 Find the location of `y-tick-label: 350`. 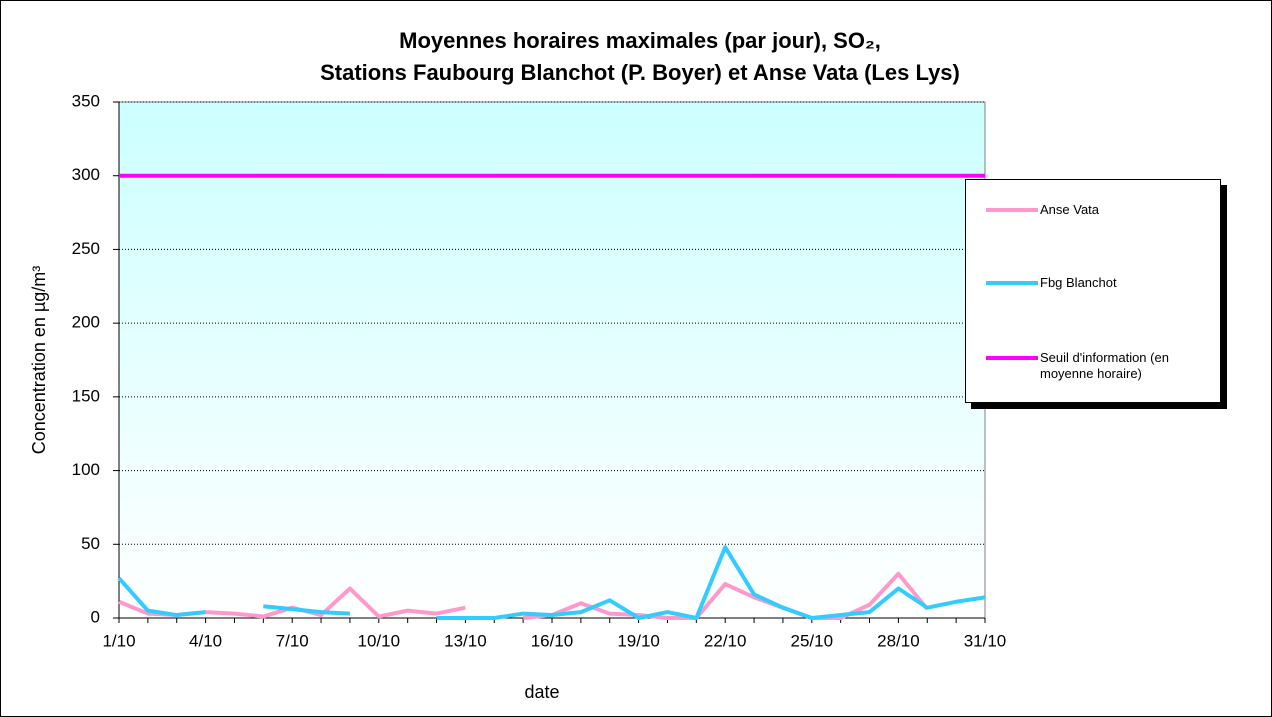

y-tick-label: 350 is located at coordinates (86, 100).